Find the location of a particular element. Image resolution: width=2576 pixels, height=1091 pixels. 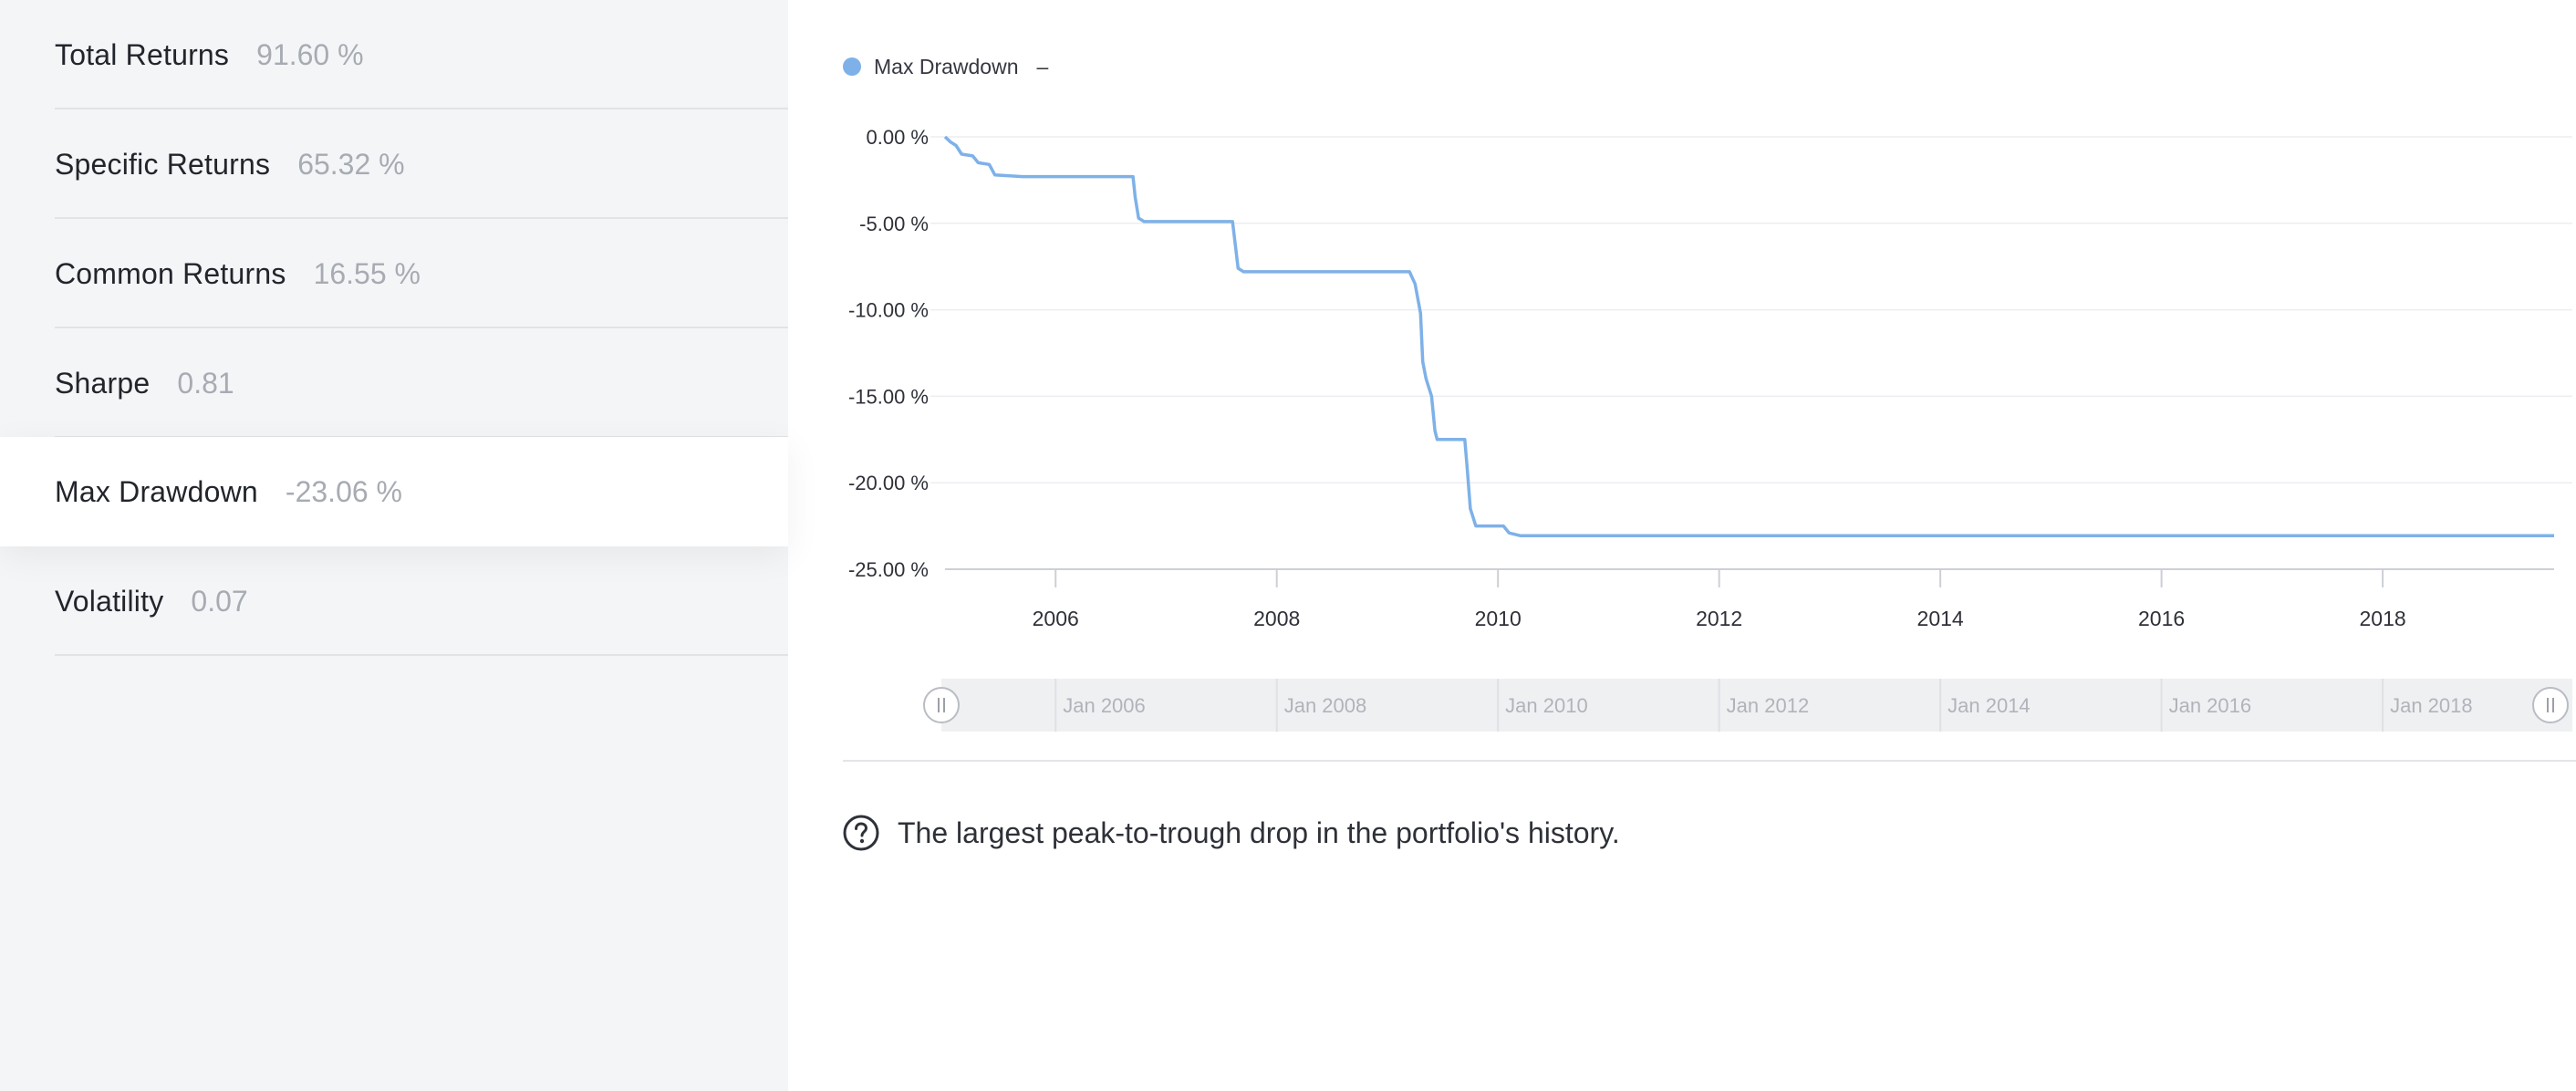

x-tick-label: 2012 is located at coordinates (1719, 618).